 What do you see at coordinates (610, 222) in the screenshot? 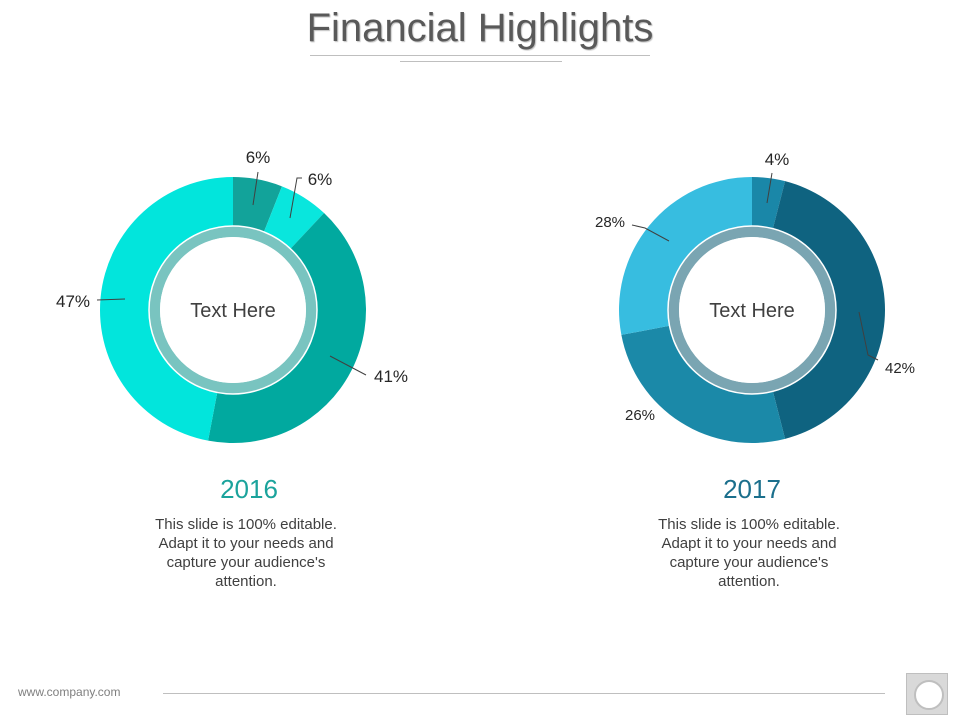
I see `data-label: 28%` at bounding box center [610, 222].